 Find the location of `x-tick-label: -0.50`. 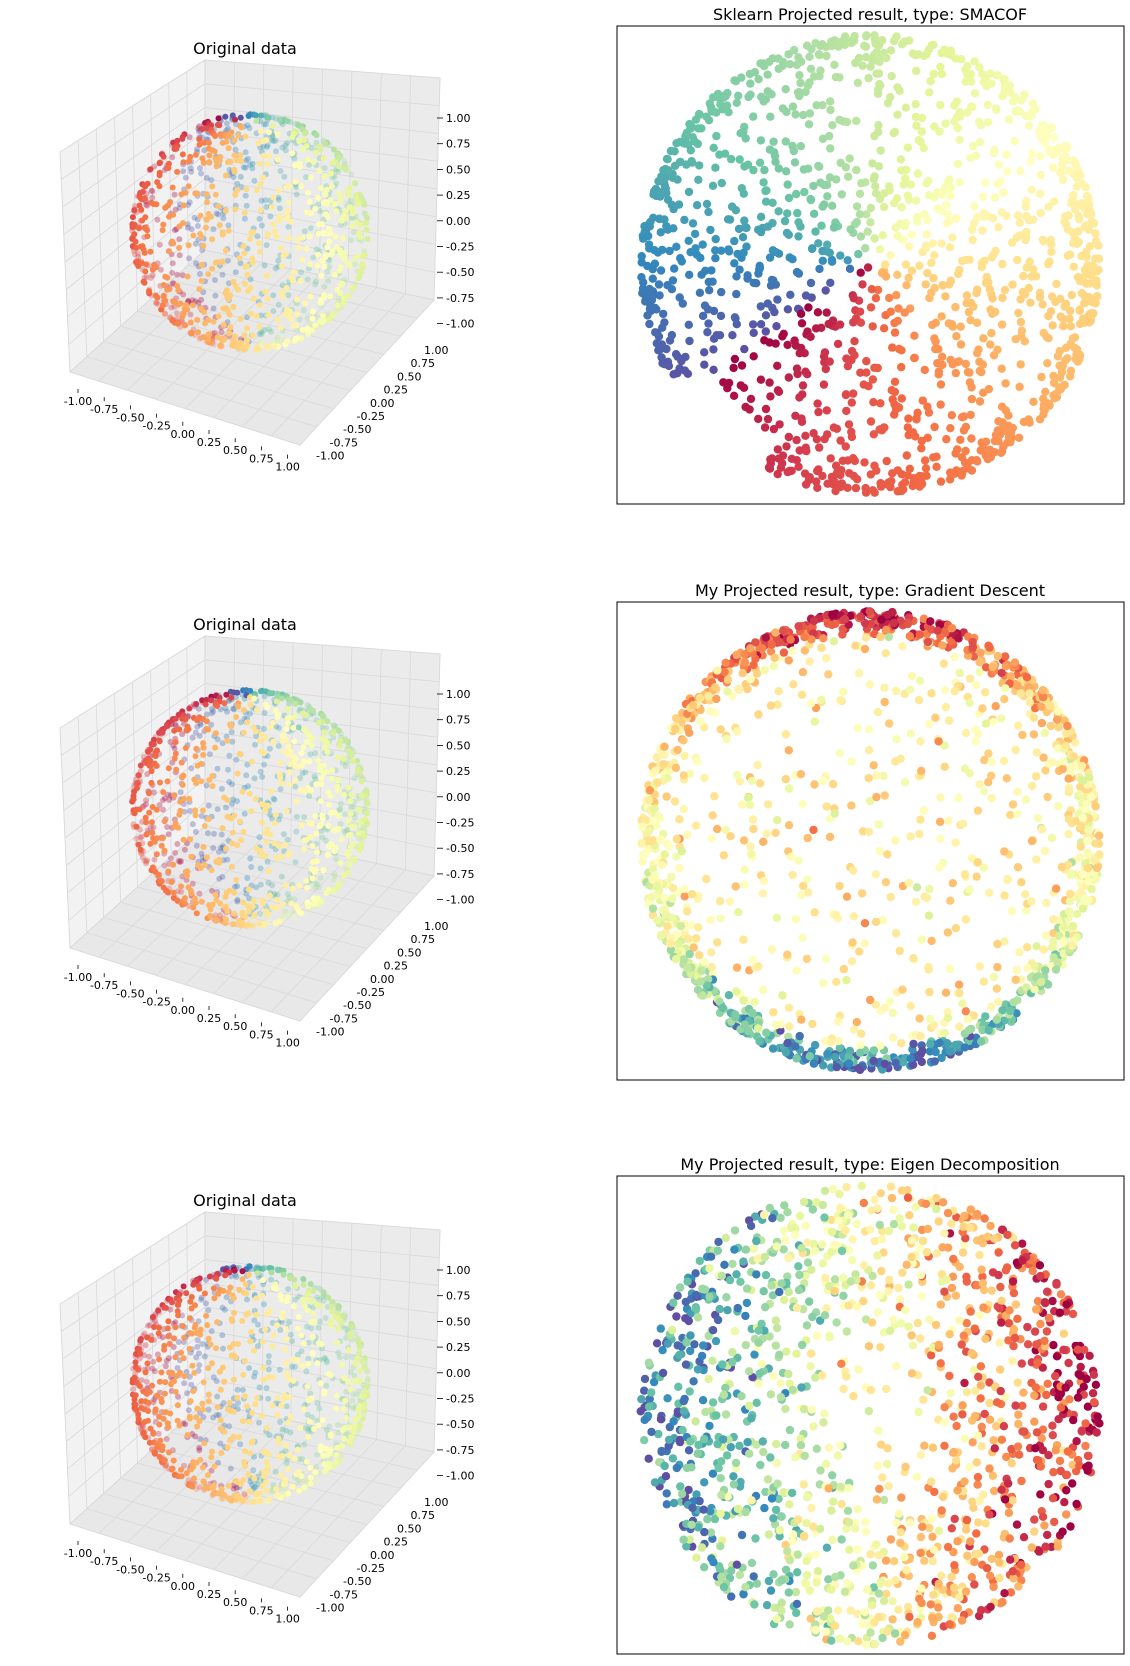

x-tick-label: -0.50 is located at coordinates (130, 417).